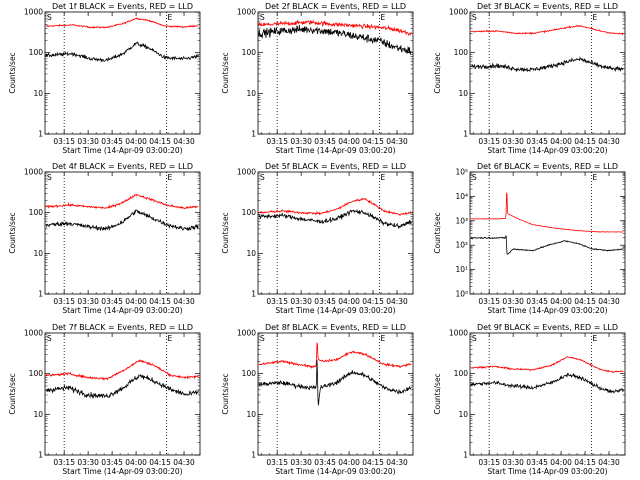 This screenshot has height=480, width=640. I want to click on y-tick-label: 10², so click(461, 245).